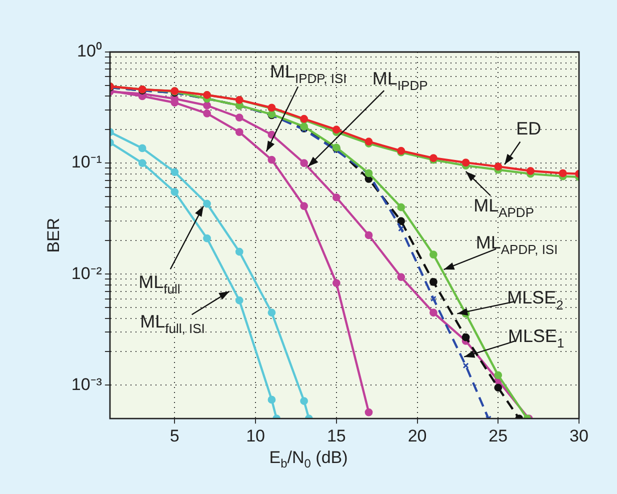 The width and height of the screenshot is (617, 494). Describe the element at coordinates (336, 436) in the screenshot. I see `x-tick-label: 15` at that location.